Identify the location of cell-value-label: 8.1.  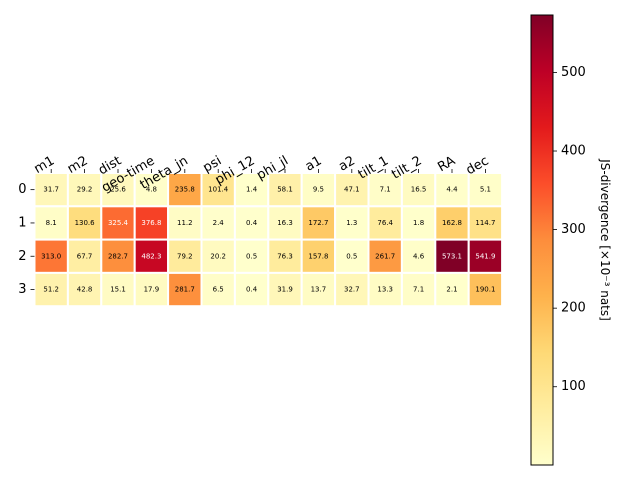
(51, 223).